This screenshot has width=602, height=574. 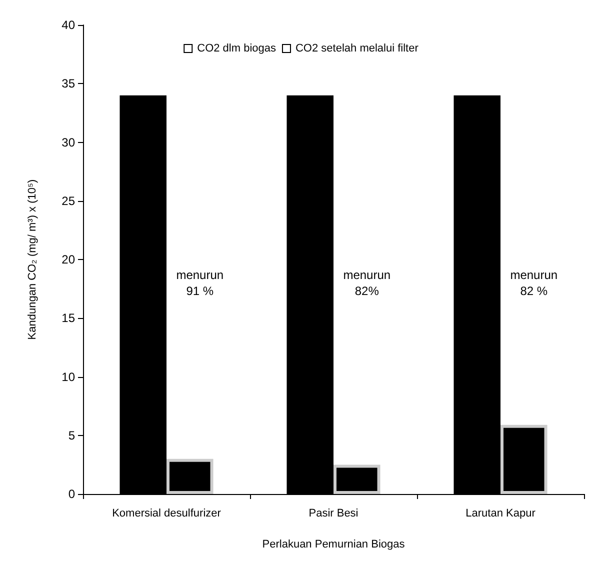 What do you see at coordinates (357, 48) in the screenshot?
I see `legend-label: CO2 setelah melalui filter` at bounding box center [357, 48].